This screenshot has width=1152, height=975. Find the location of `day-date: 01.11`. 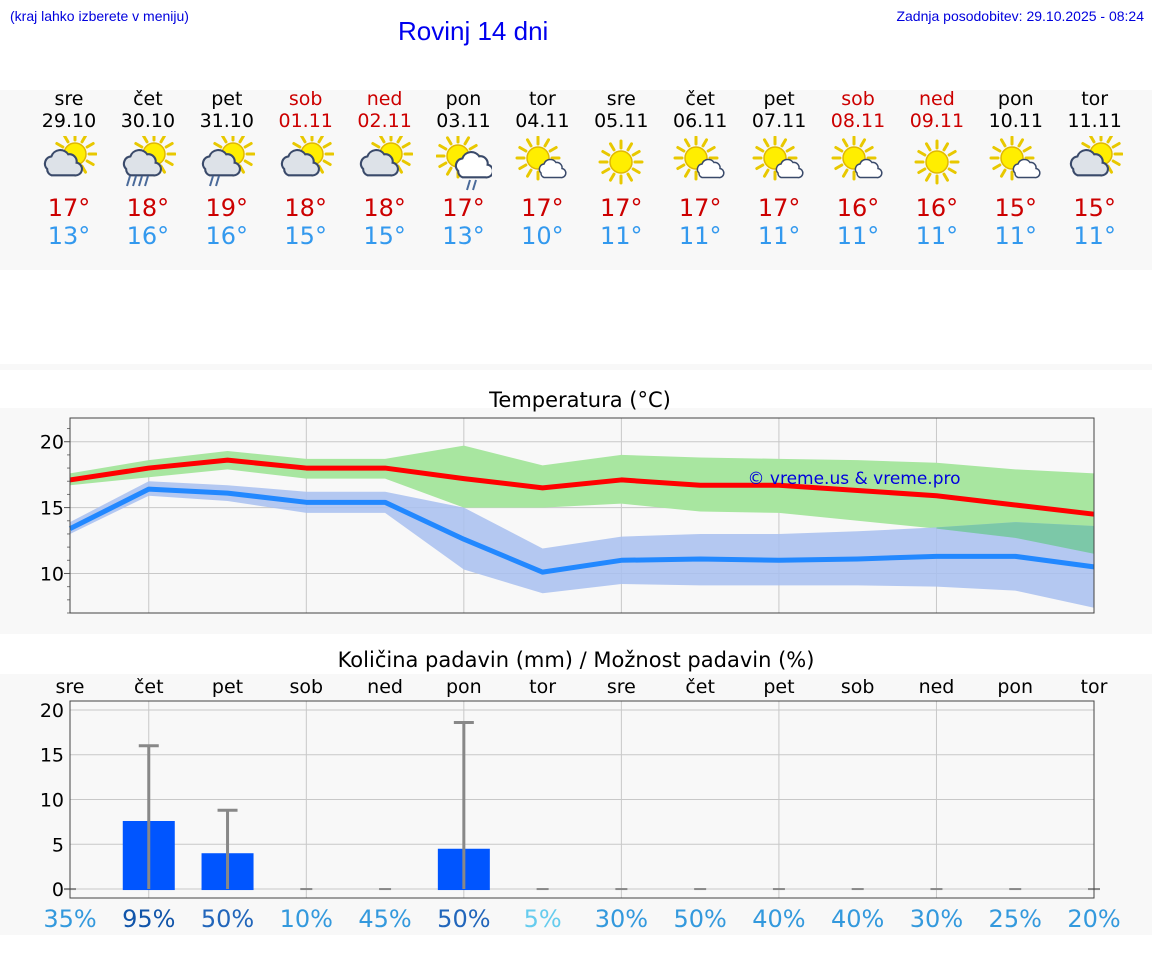

day-date: 01.11 is located at coordinates (305, 121).